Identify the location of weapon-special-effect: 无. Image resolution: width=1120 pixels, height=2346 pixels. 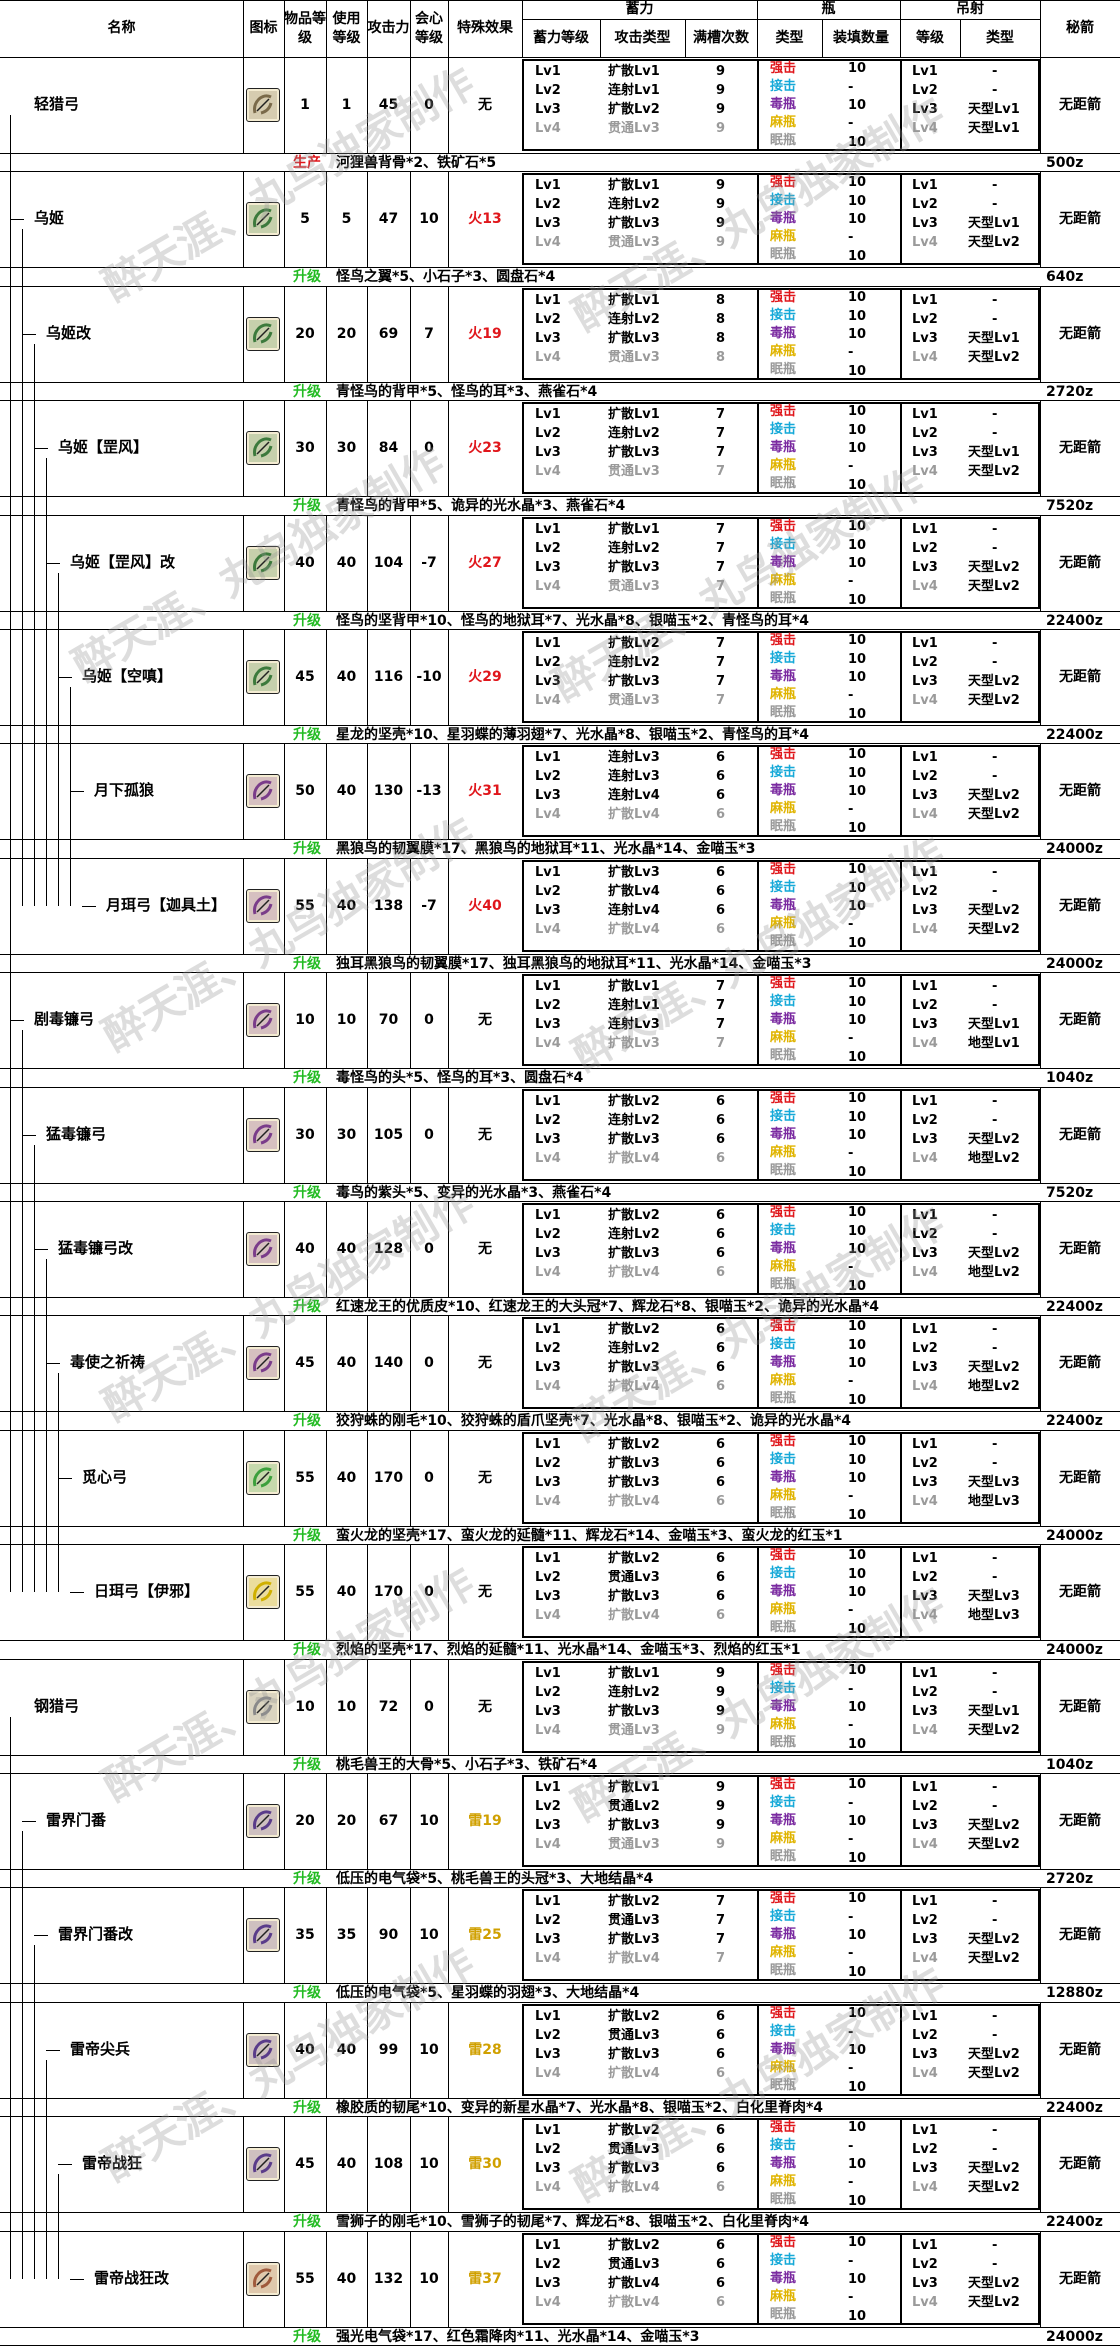
(485, 1706).